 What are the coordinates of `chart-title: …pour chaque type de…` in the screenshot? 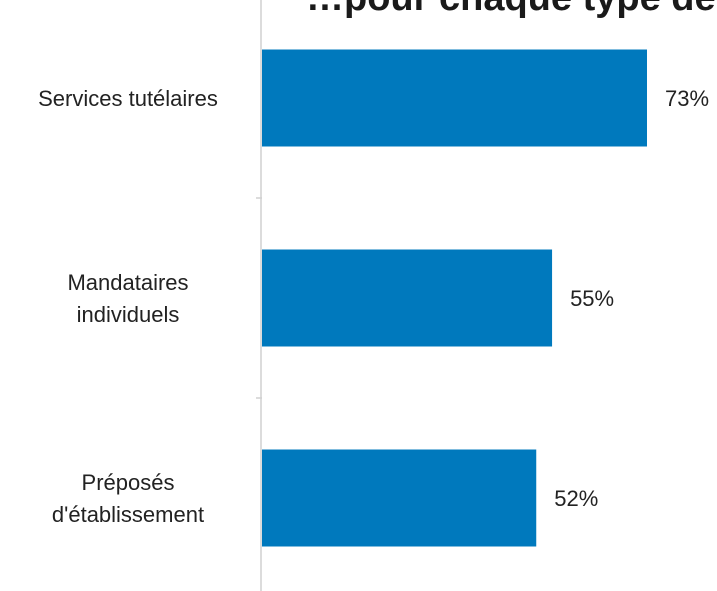 It's located at (511, 9).